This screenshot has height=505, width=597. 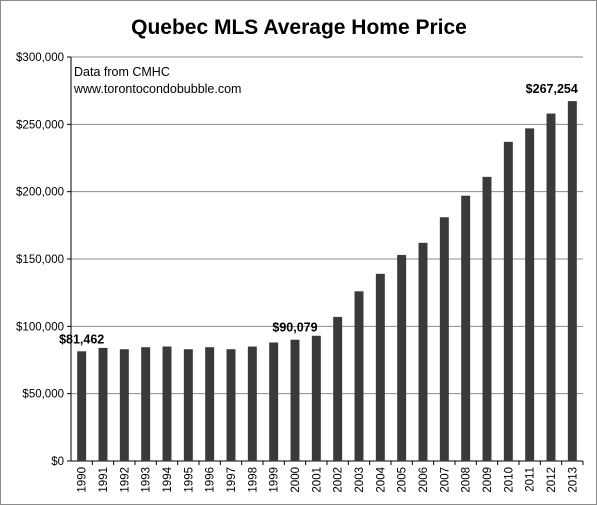 What do you see at coordinates (552, 89) in the screenshot?
I see `data-label-2013: $267,254` at bounding box center [552, 89].